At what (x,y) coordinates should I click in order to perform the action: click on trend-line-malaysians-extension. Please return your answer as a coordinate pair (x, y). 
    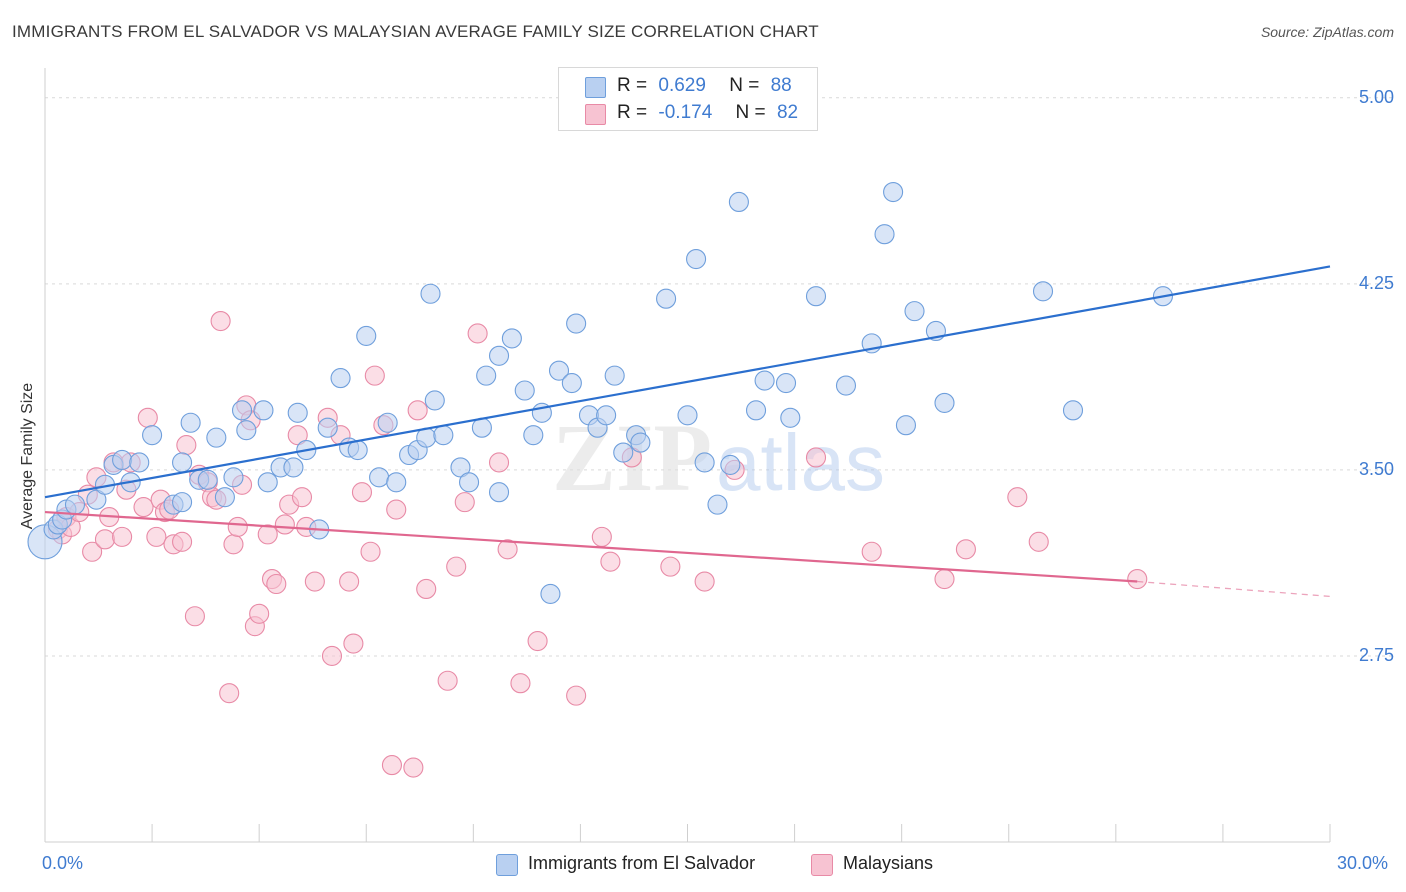
    Looking at the image, I should click on (1234, 589).